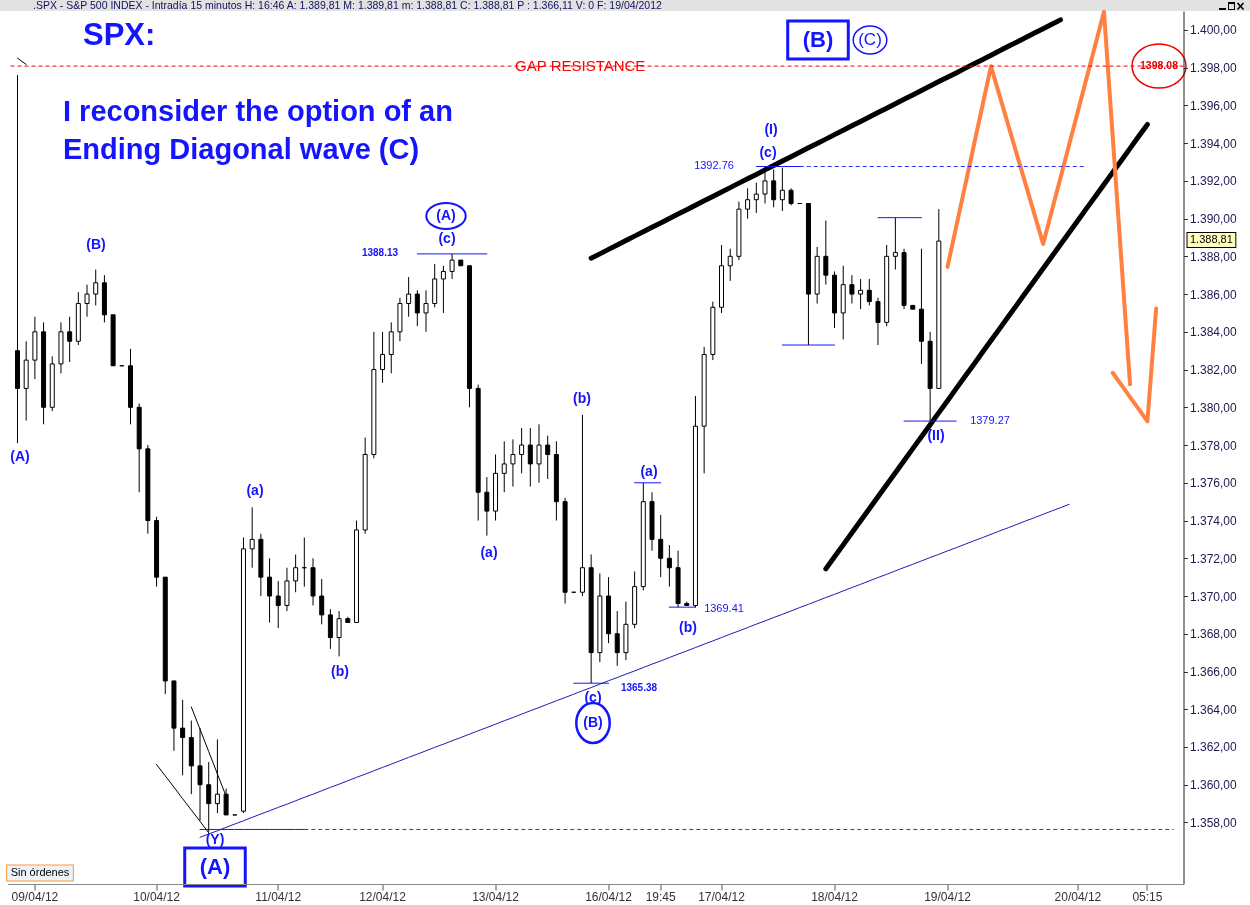 The height and width of the screenshot is (905, 1250). I want to click on y-tick-label: 1.368,00, so click(1214, 634).